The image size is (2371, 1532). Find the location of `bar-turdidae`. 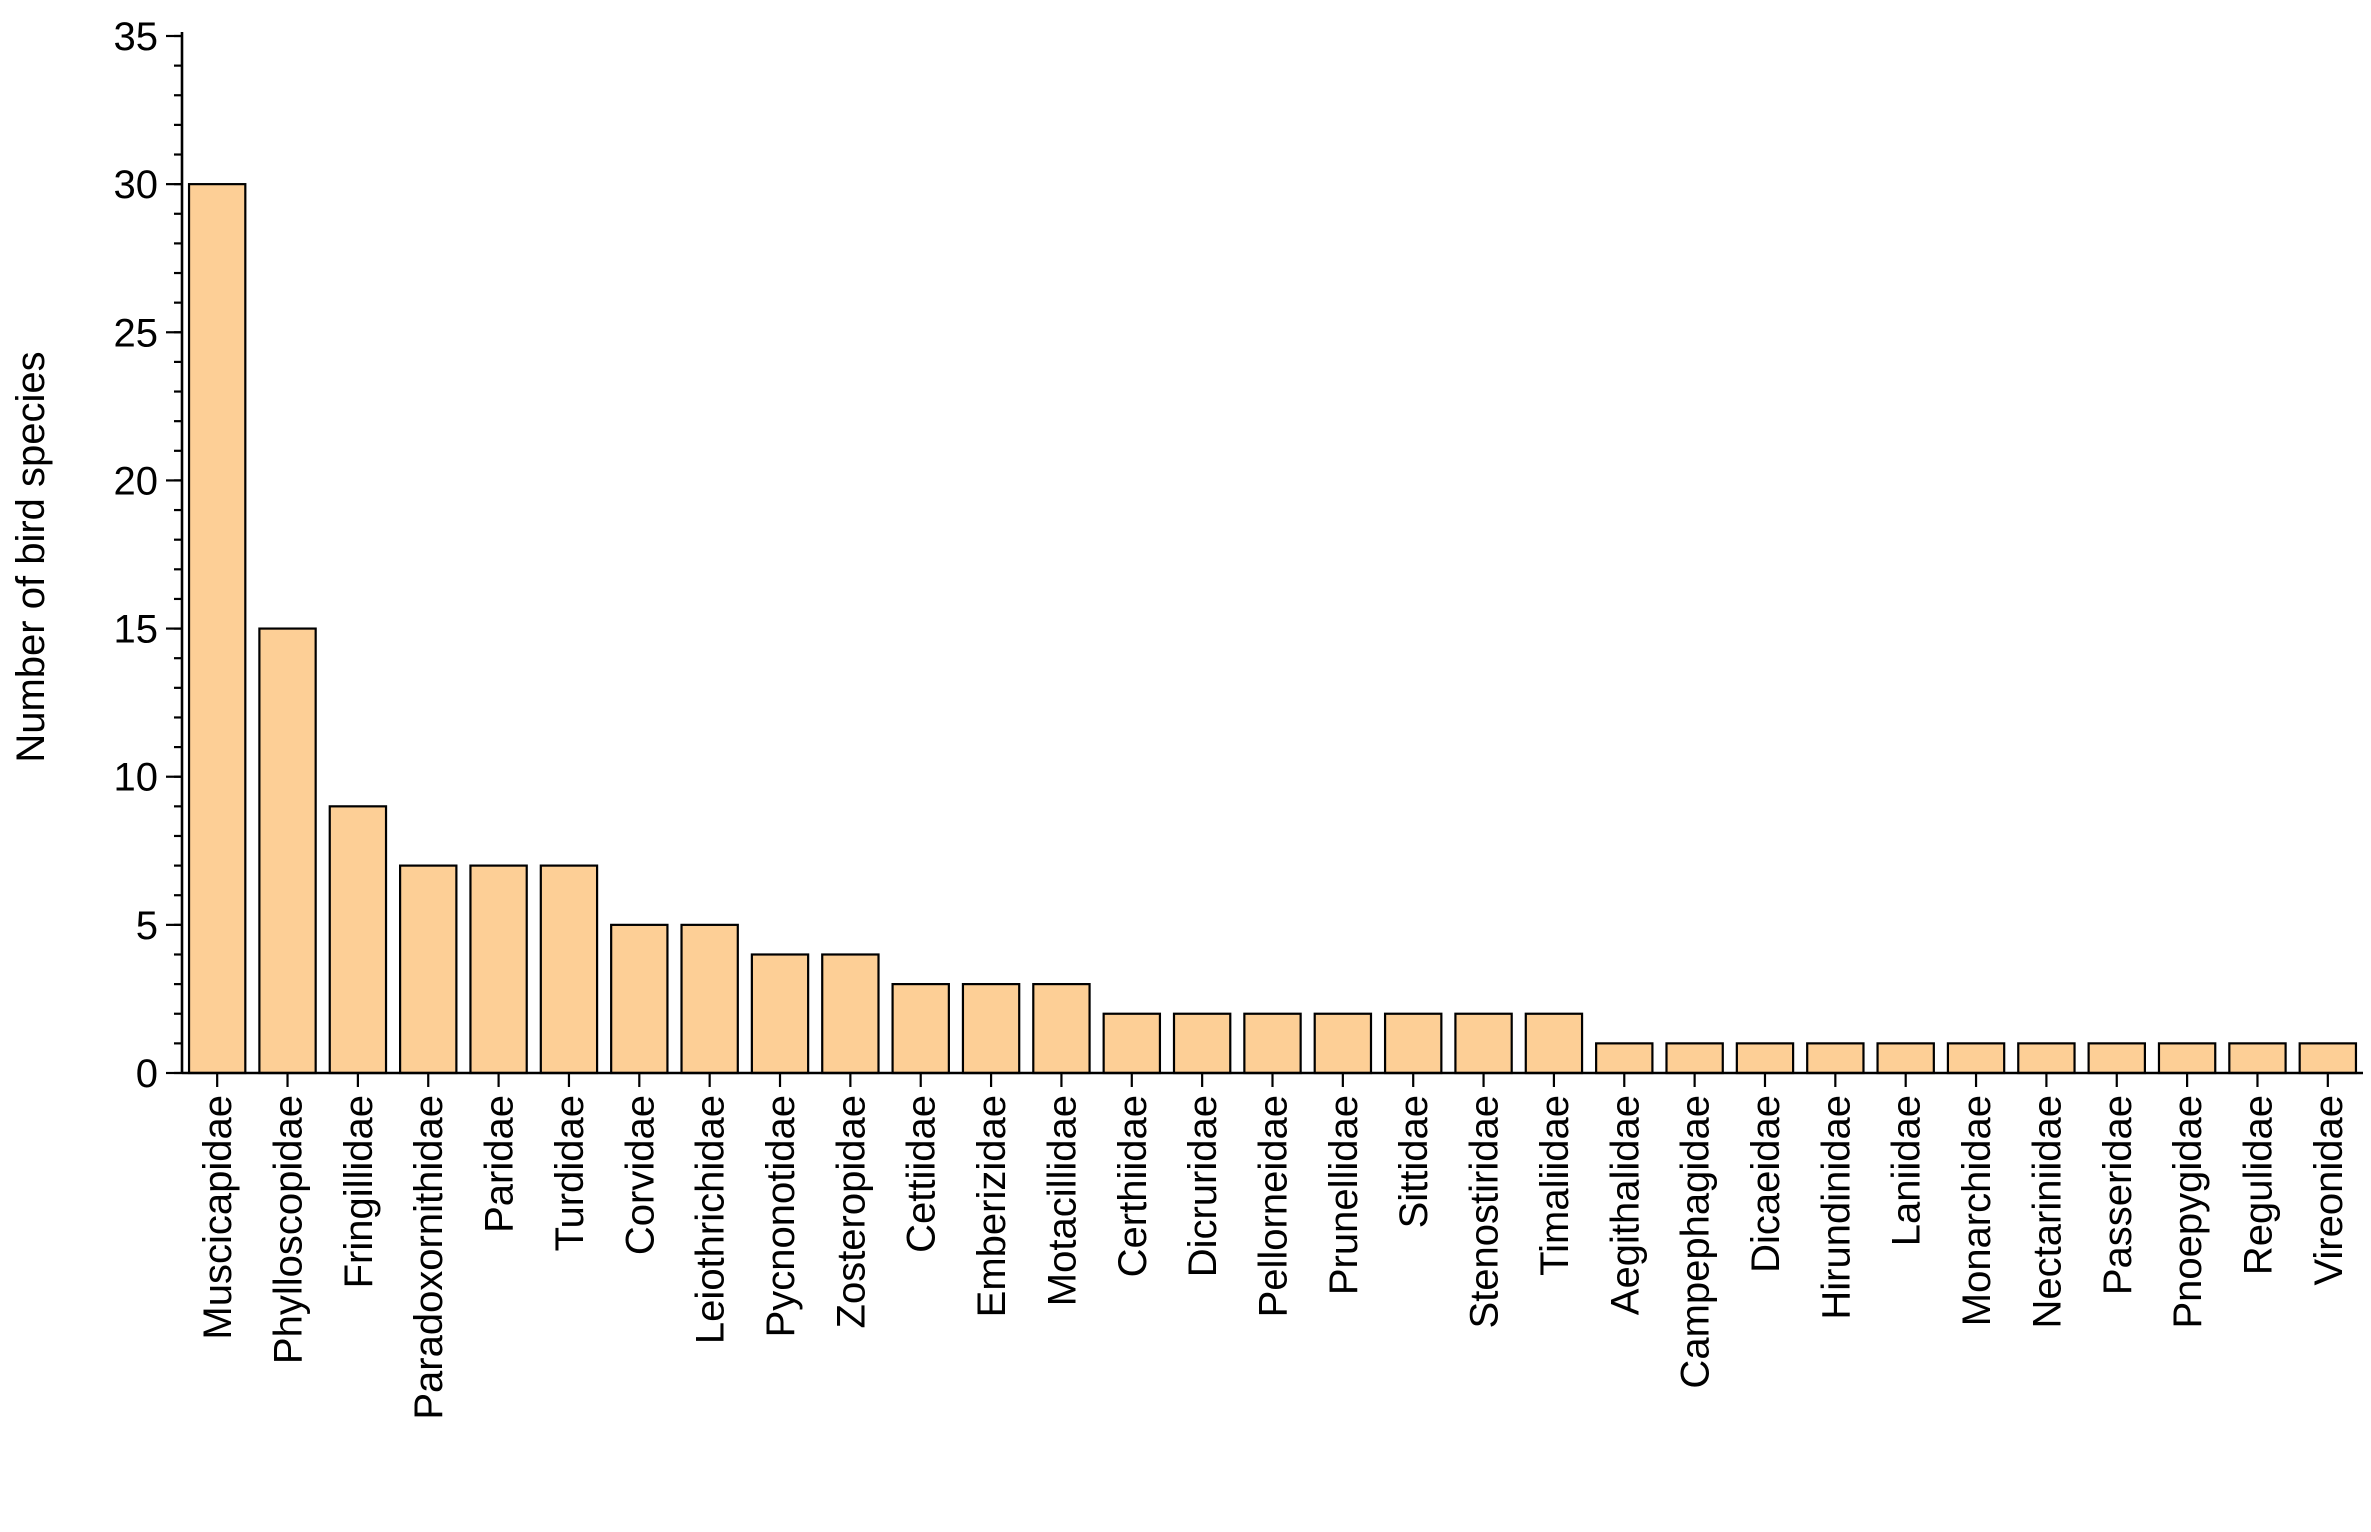

bar-turdidae is located at coordinates (569, 969).